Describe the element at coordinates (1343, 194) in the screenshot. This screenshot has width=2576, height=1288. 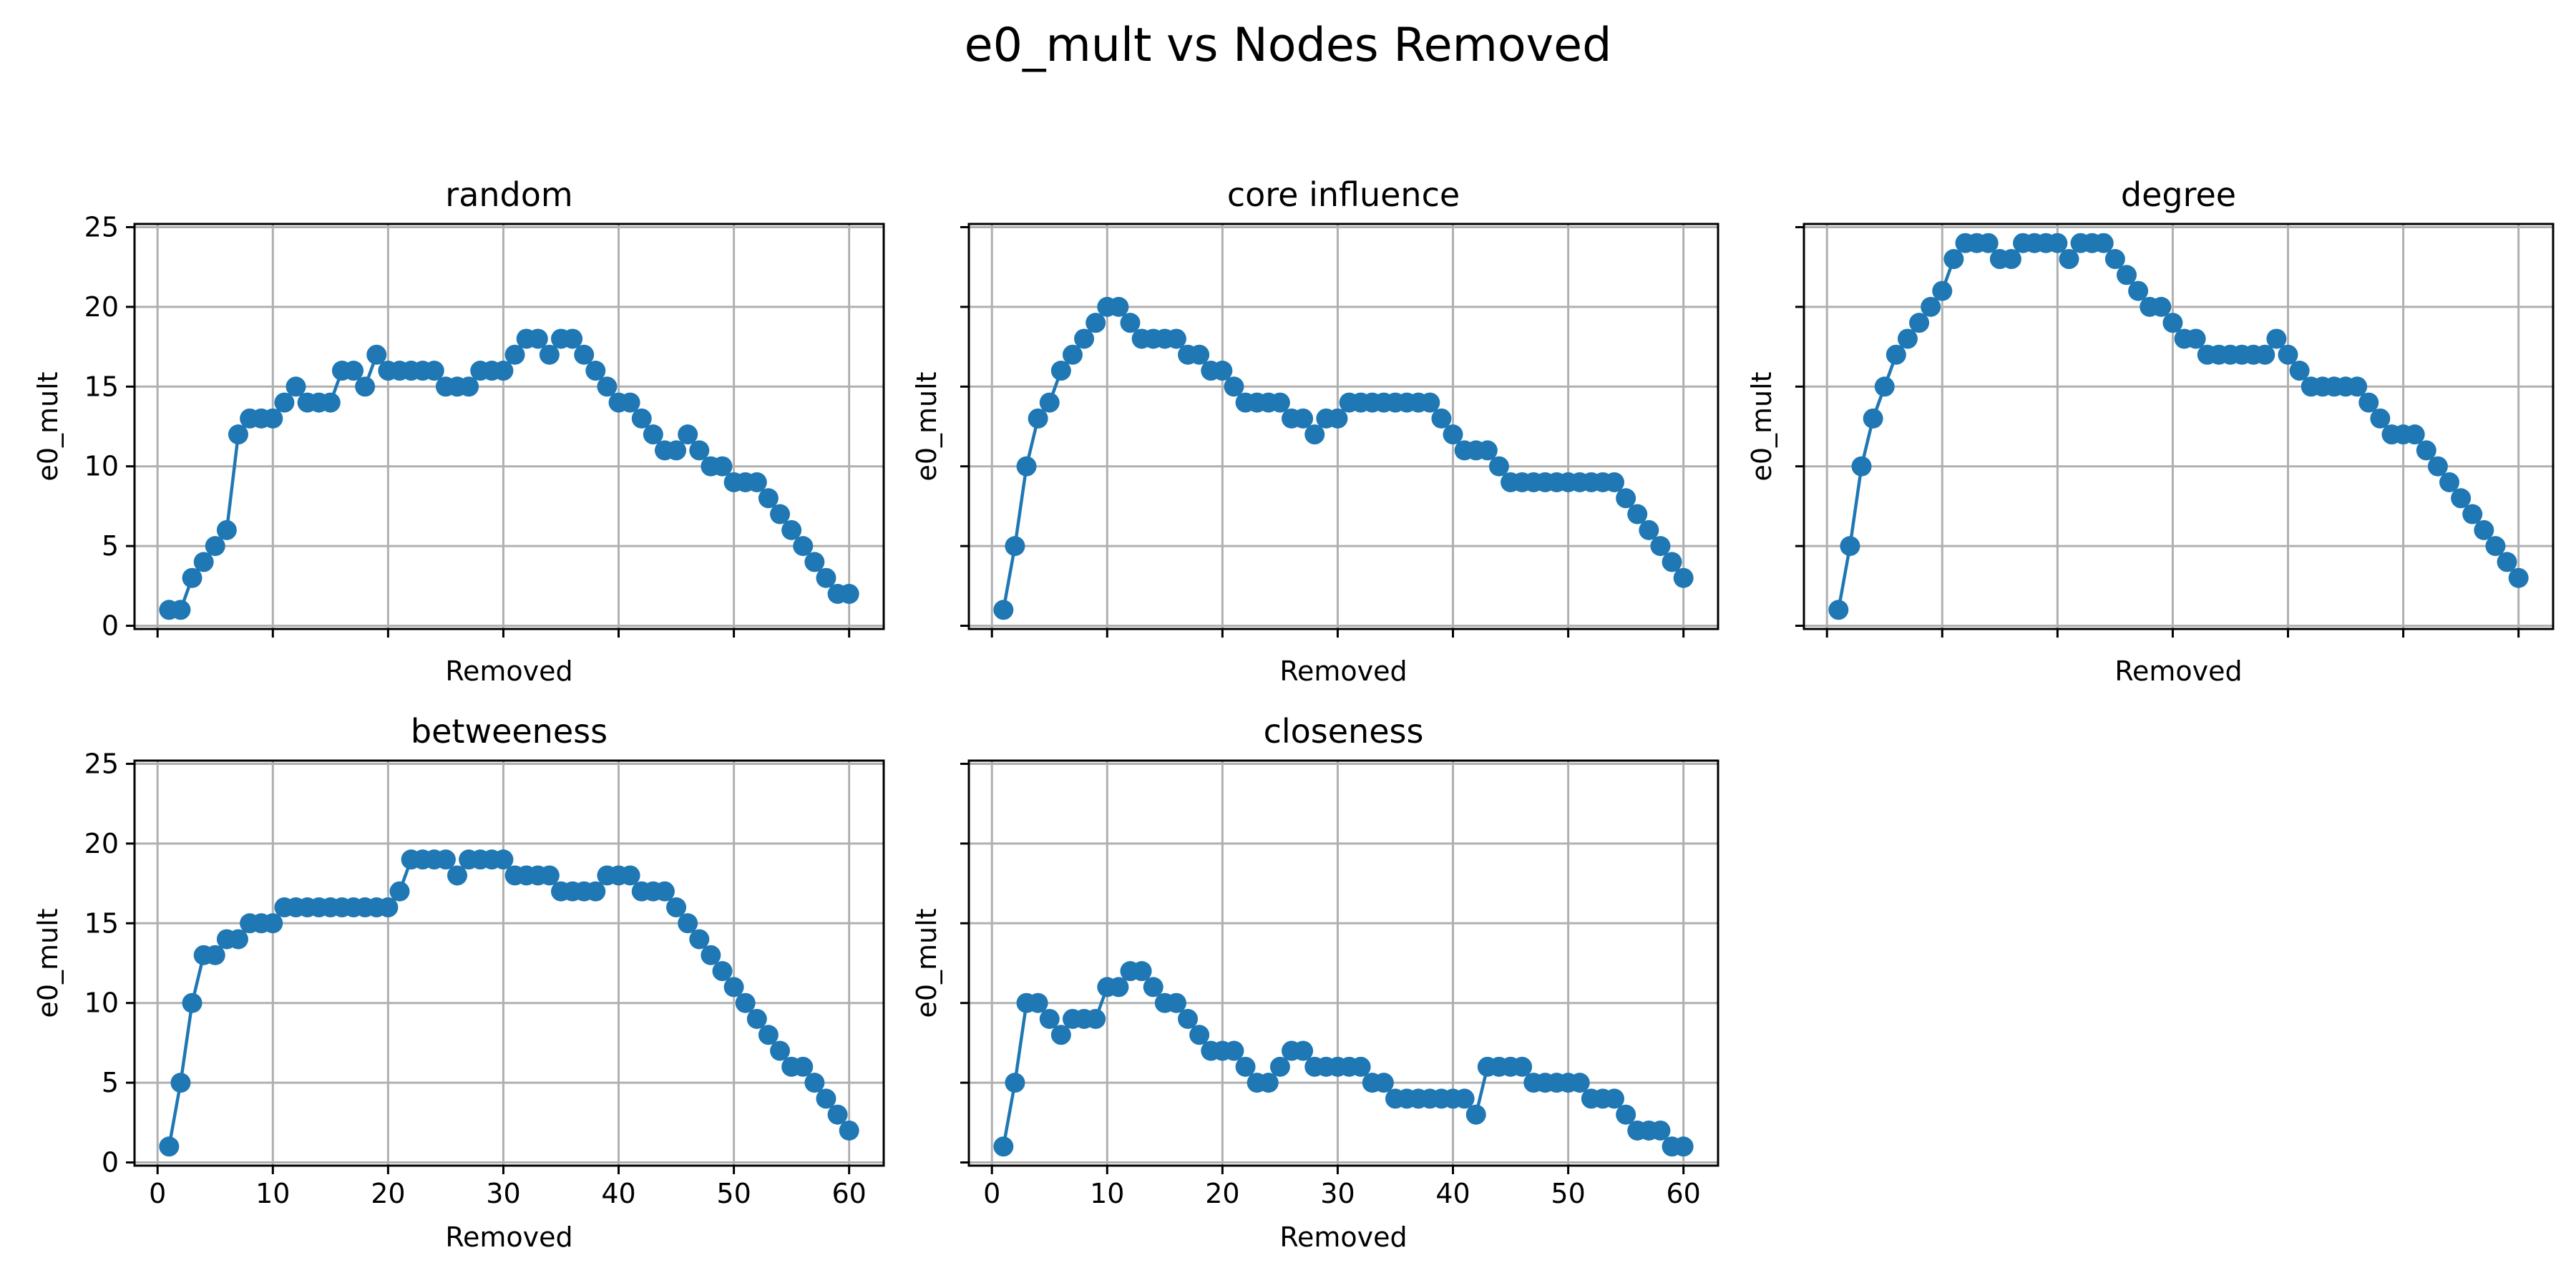
I see `subplot-title: core influence` at that location.